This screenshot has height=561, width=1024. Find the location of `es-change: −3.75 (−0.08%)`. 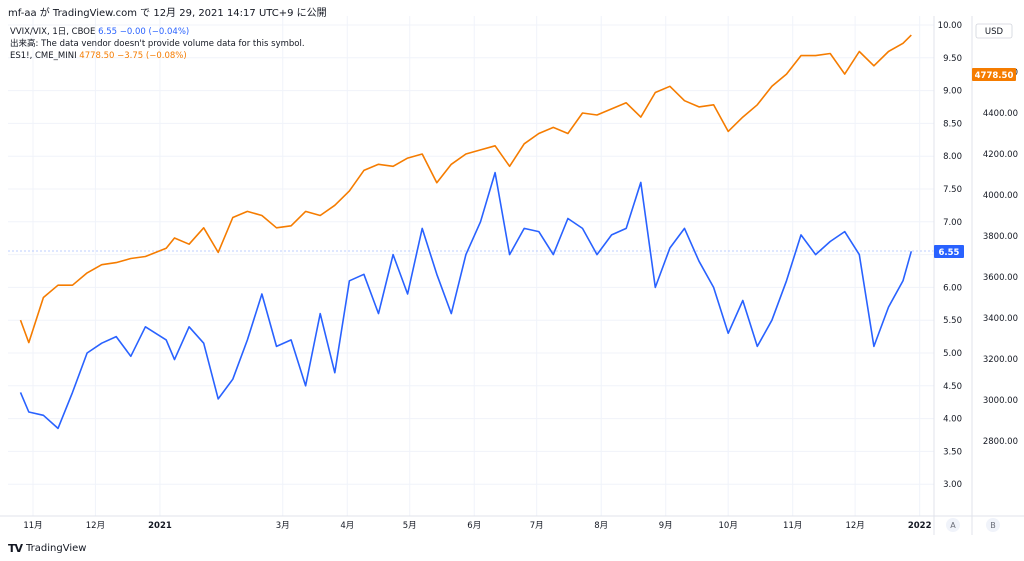

es-change: −3.75 (−0.08%) is located at coordinates (152, 56).